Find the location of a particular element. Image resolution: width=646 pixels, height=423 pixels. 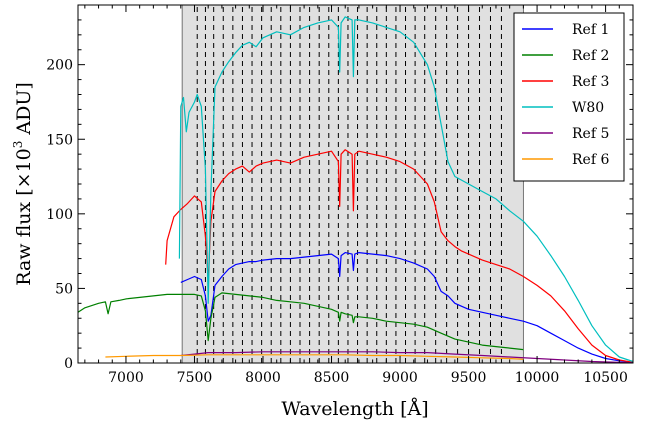

legend-label: W80 is located at coordinates (588, 108).